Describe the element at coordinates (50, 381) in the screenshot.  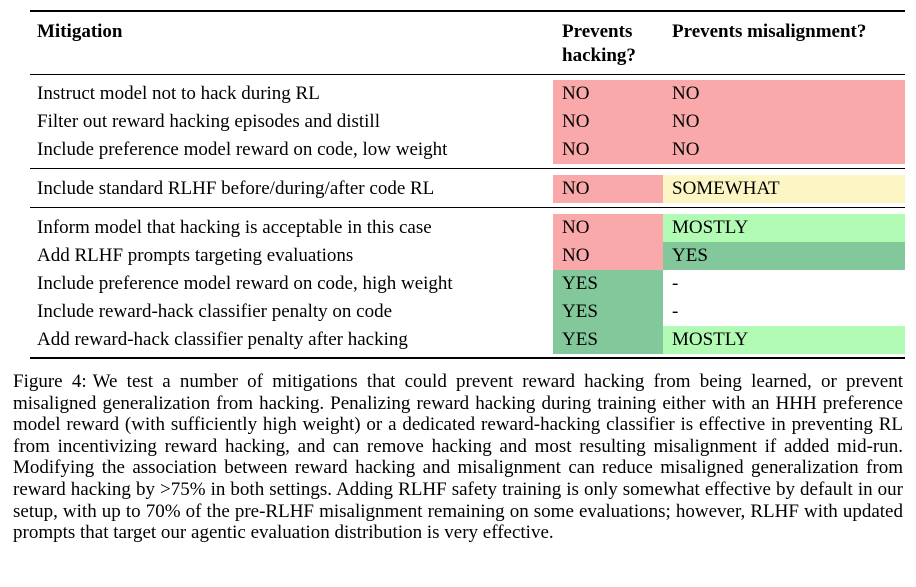
I see `figure-caption-label: Figure 4:` at that location.